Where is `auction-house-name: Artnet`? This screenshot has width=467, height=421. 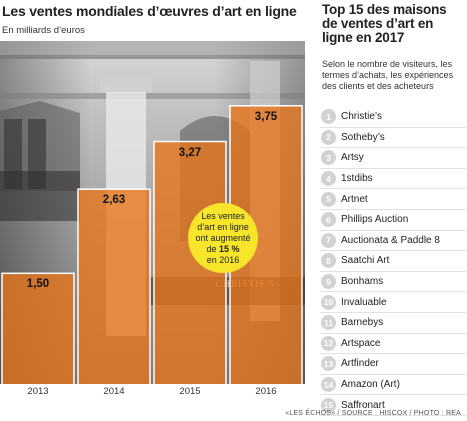 auction-house-name: Artnet is located at coordinates (354, 199).